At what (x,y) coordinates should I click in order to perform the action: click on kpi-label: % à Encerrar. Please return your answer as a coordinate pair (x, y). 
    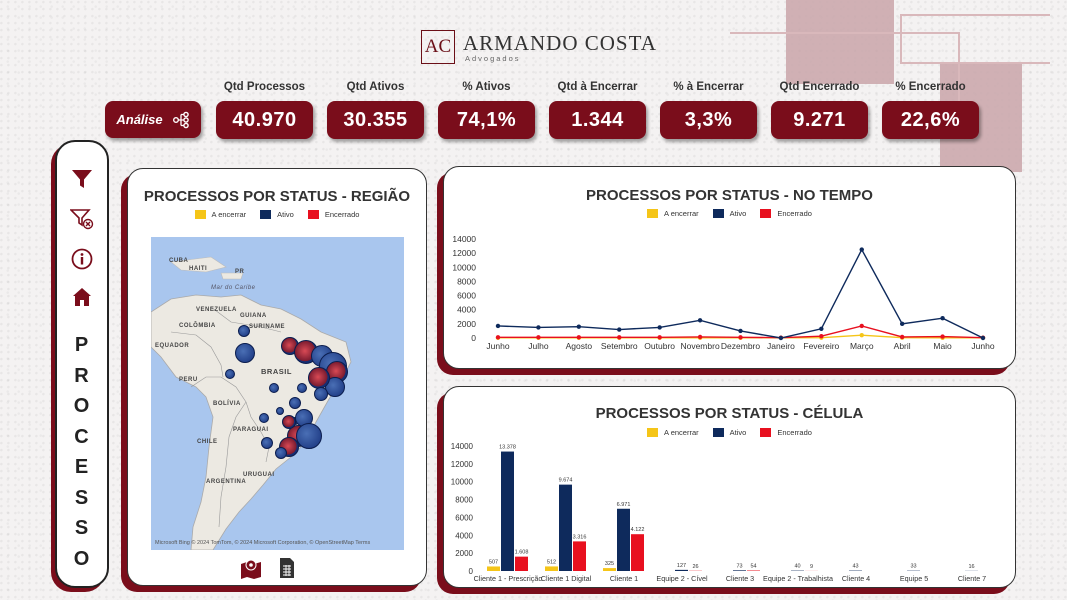
    Looking at the image, I should click on (708, 87).